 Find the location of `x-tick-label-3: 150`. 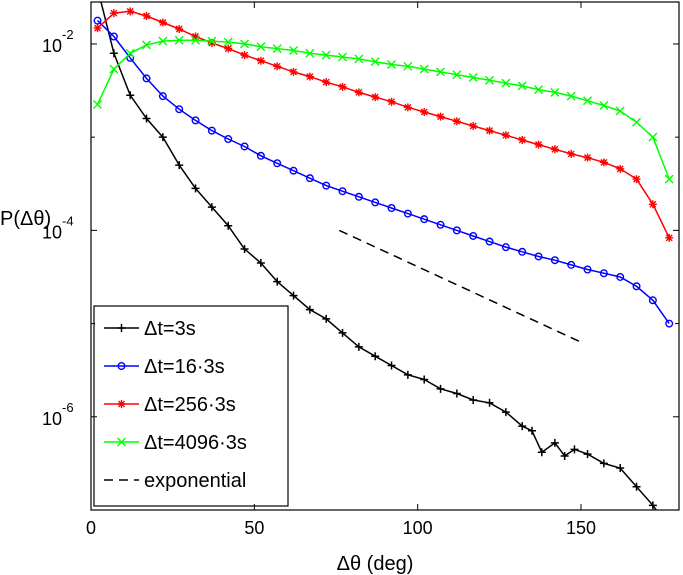

x-tick-label-3: 150 is located at coordinates (581, 528).